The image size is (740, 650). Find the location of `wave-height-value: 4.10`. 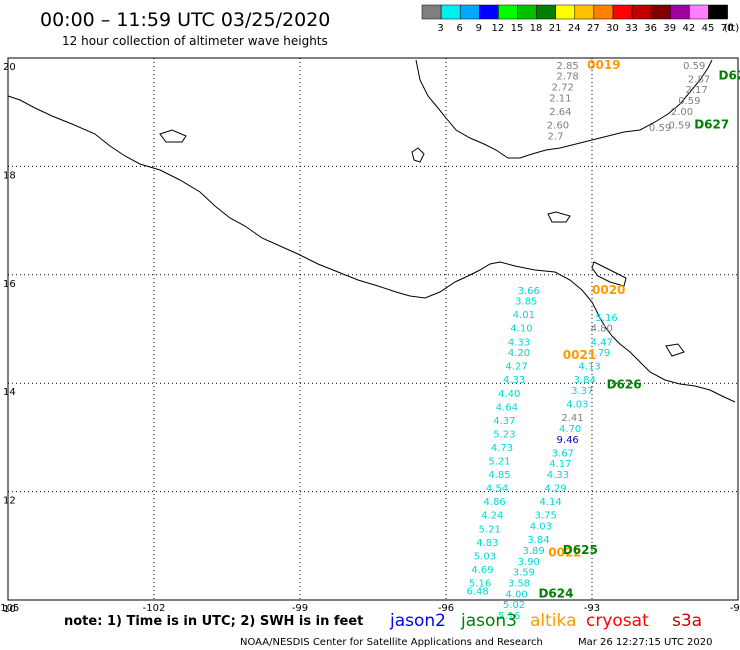

wave-height-value: 4.10 is located at coordinates (521, 329).